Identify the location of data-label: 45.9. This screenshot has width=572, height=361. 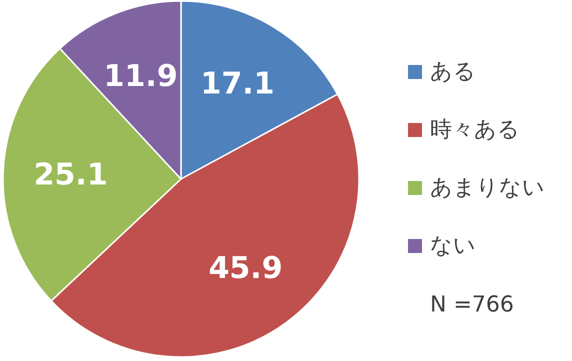
(245, 268).